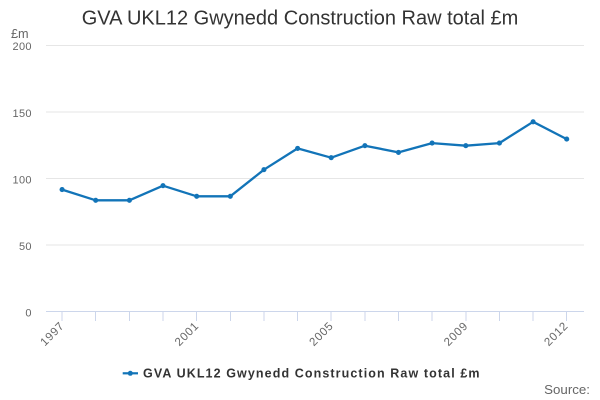 Image resolution: width=600 pixels, height=400 pixels. What do you see at coordinates (25, 247) in the screenshot?
I see `svg-text: 50` at bounding box center [25, 247].